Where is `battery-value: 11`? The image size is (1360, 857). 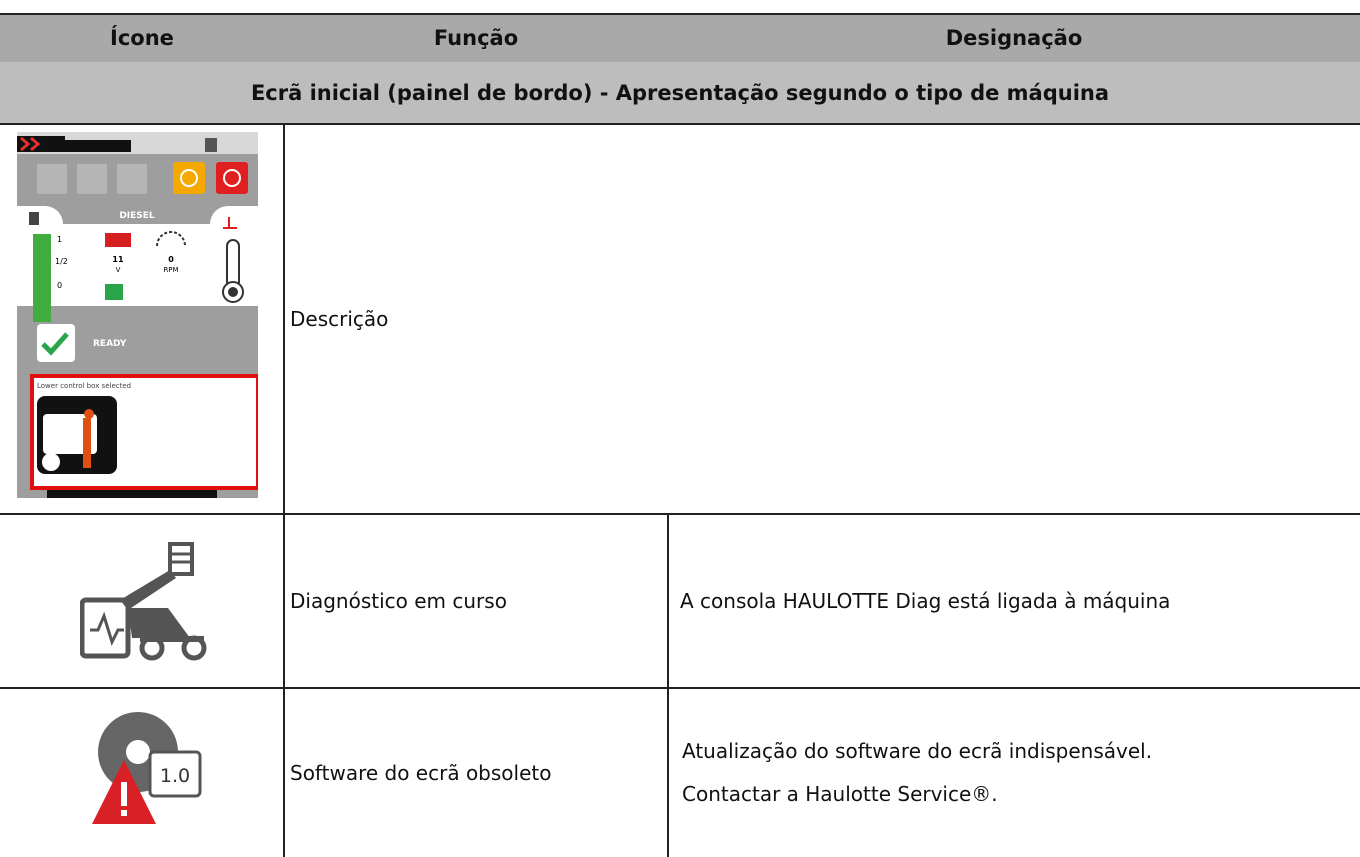
battery-value: 11 is located at coordinates (118, 259).